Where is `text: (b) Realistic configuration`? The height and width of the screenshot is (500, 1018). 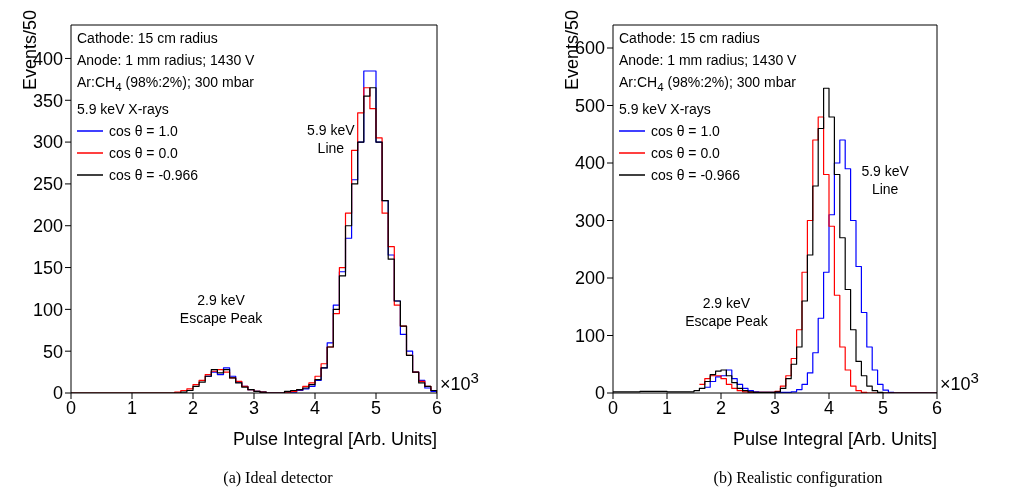
text: (b) Realistic configuration is located at coordinates (798, 478).